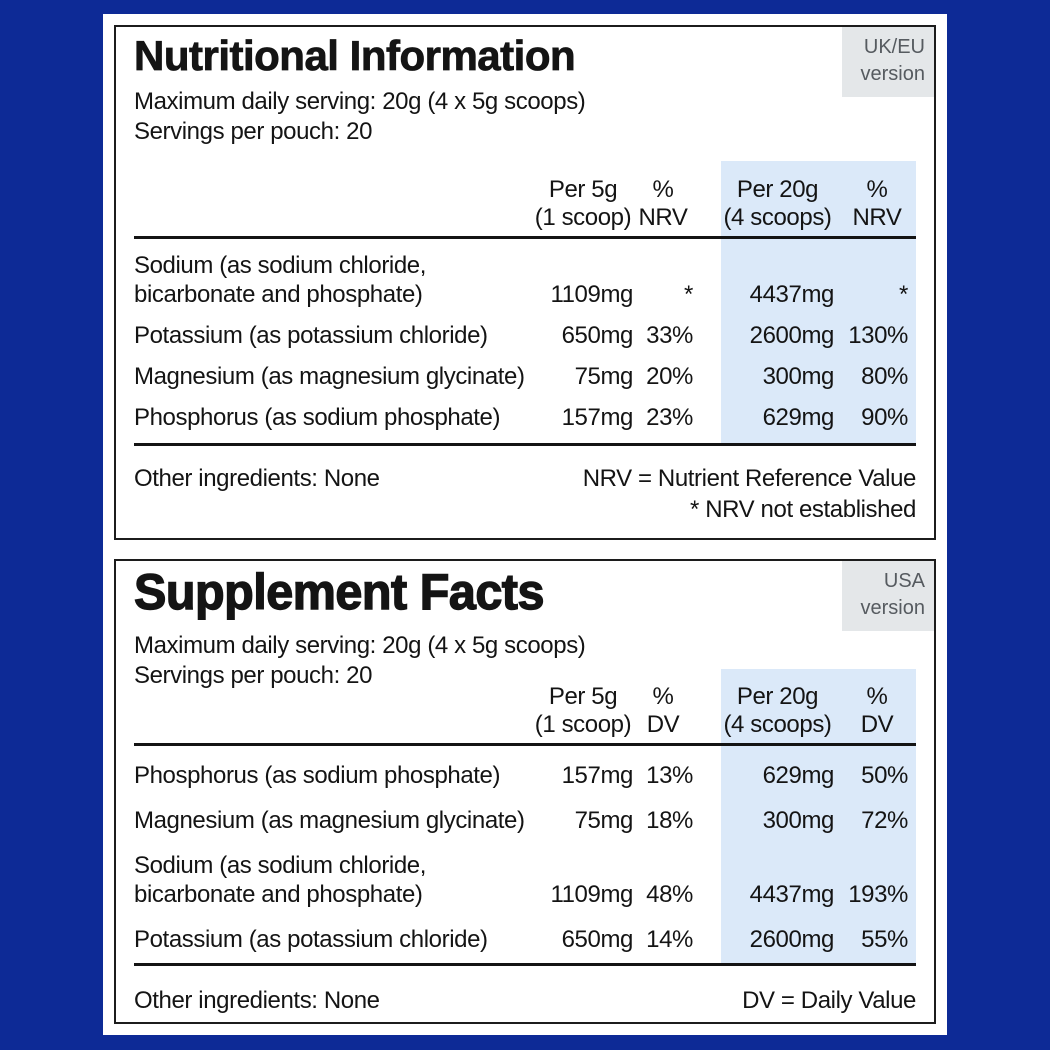 The image size is (1050, 1050). Describe the element at coordinates (669, 820) in the screenshot. I see `cell-pct-dv-5g: 18%` at that location.